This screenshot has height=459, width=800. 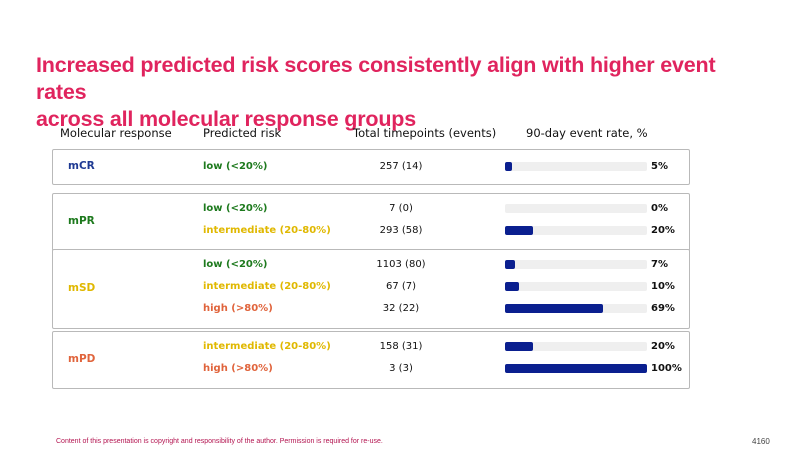 I want to click on event-rate-label: 69%, so click(x=663, y=308).